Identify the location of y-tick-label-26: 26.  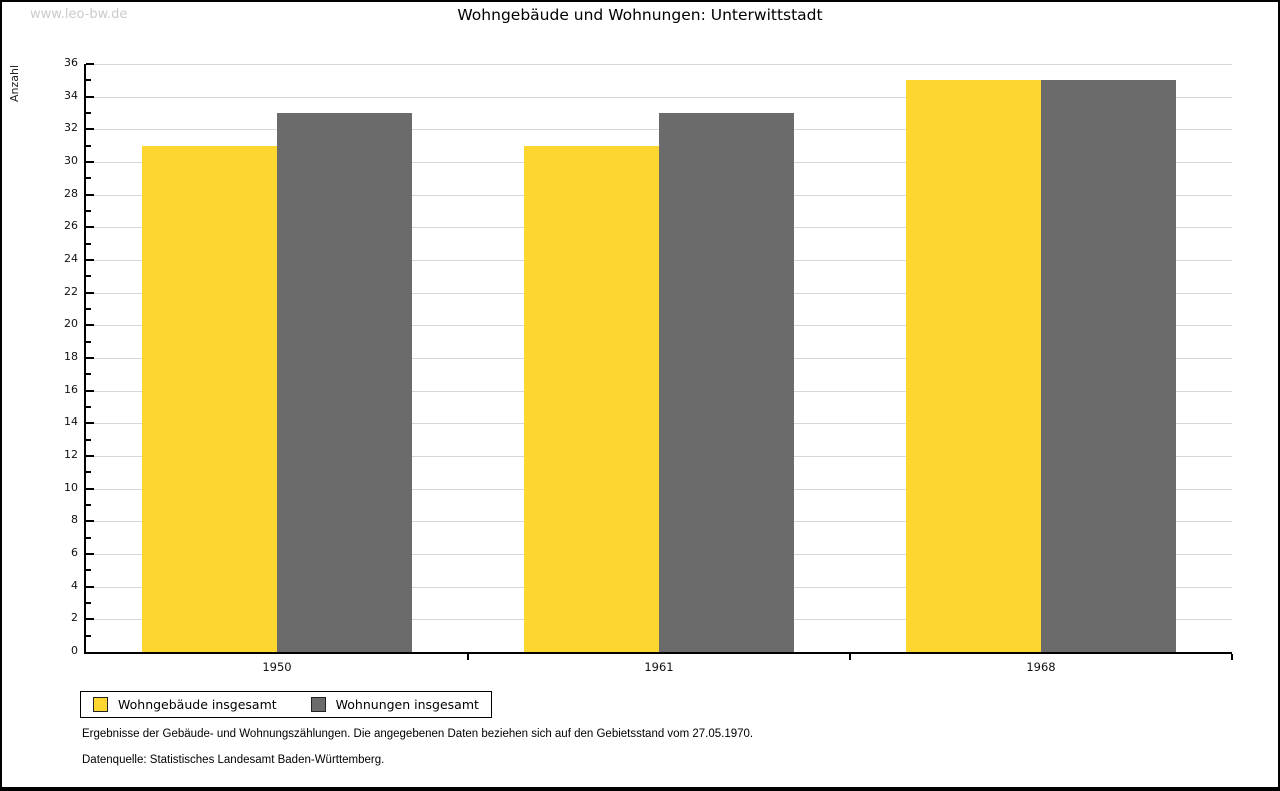
(71, 225).